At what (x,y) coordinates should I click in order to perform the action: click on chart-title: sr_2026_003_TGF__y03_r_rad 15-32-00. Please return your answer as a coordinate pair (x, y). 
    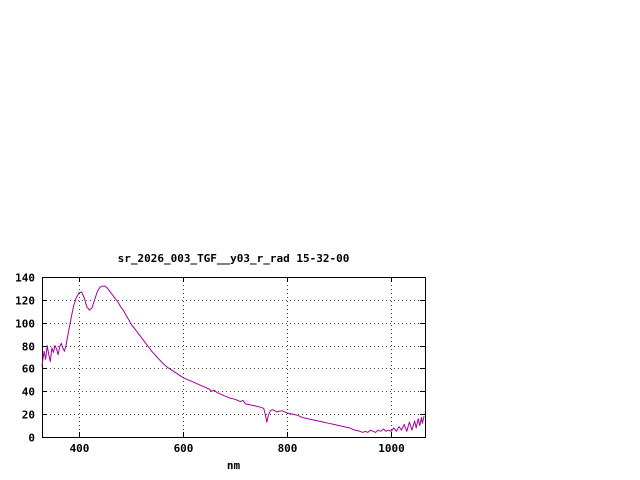
    Looking at the image, I should click on (233, 258).